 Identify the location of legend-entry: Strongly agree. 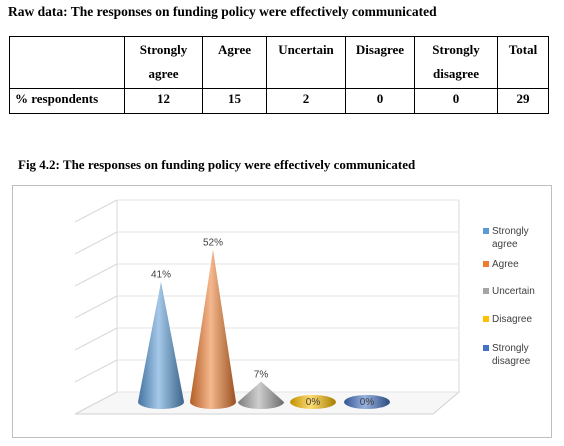
(510, 238).